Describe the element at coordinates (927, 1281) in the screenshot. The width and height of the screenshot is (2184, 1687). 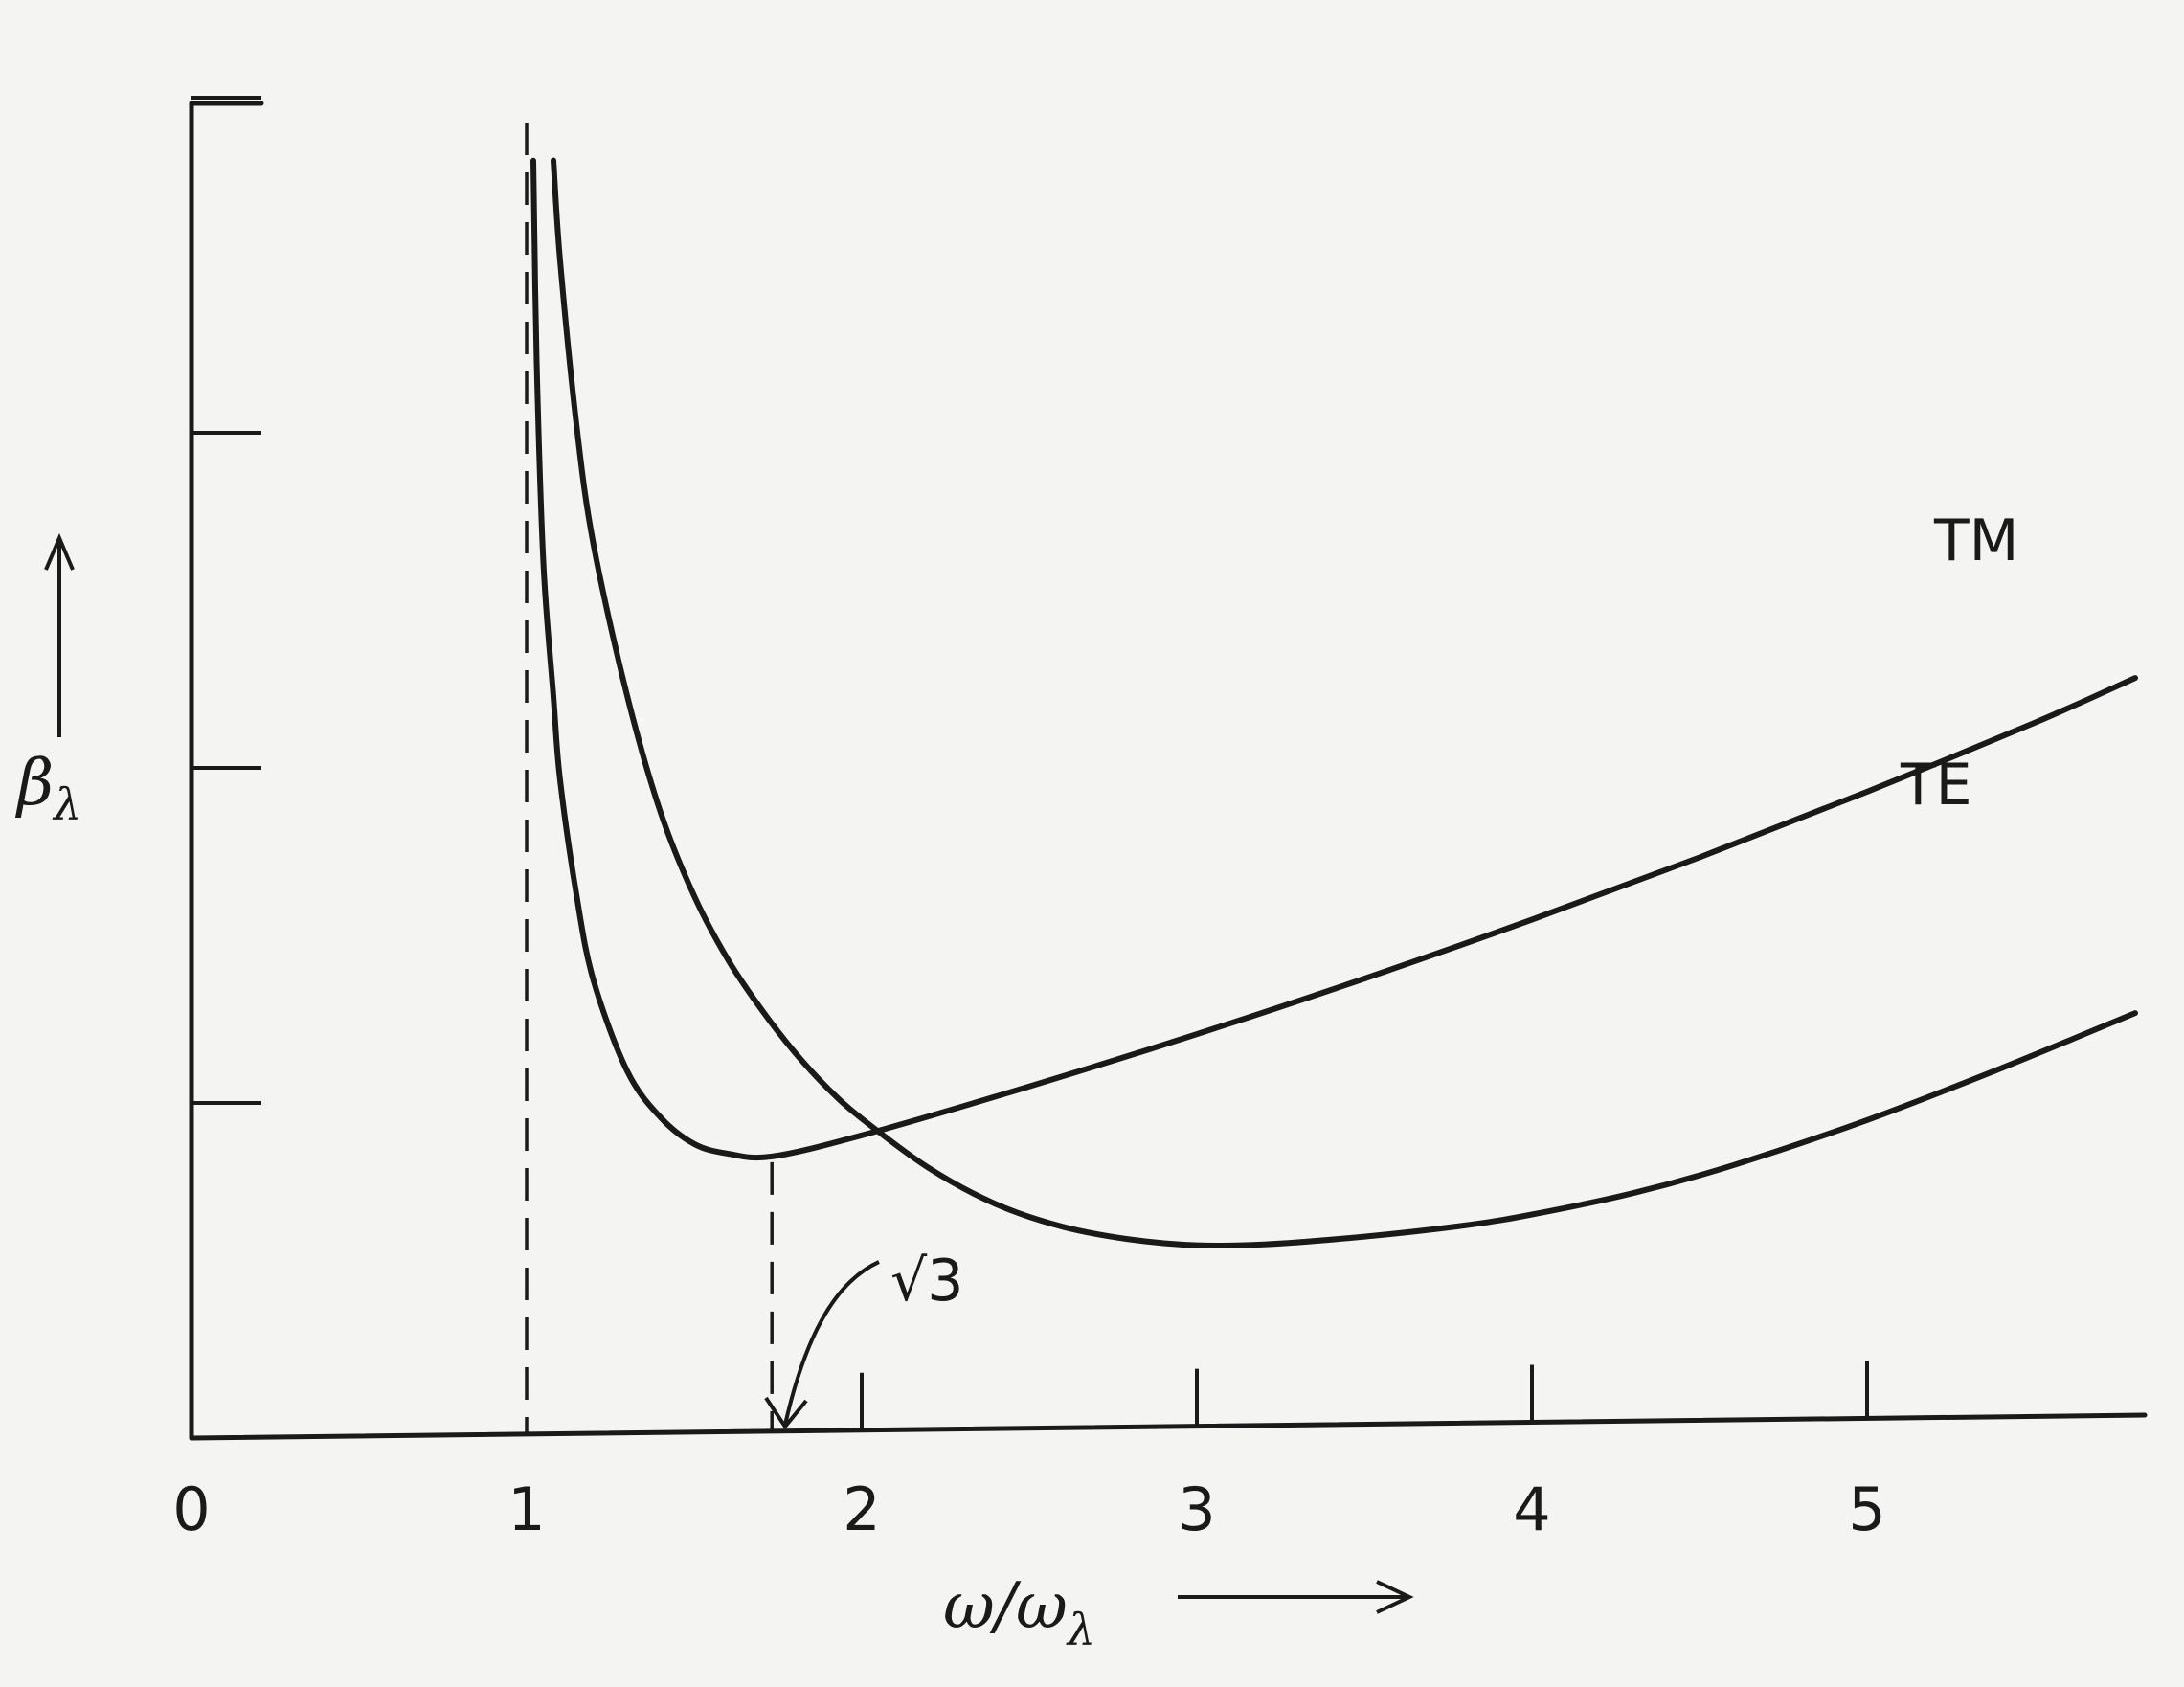
I see `sqrt3-label: √3` at that location.